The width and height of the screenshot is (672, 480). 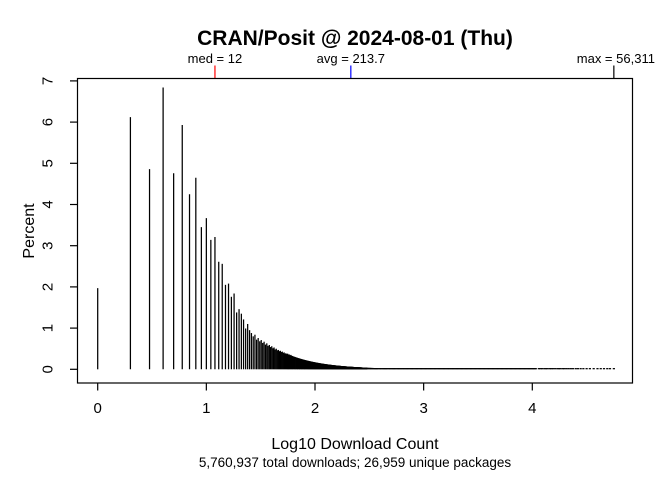 I want to click on y-axis-tick-labels: 0 1 2 3 4 5 6 7, so click(x=48, y=225).